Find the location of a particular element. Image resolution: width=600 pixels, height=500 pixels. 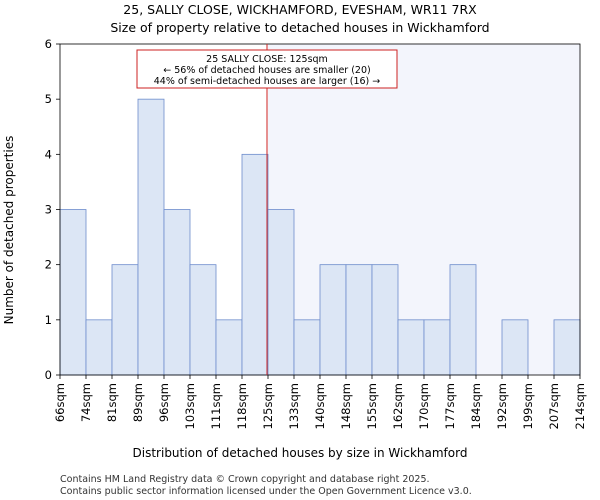

x-tick-label: 89sqm is located at coordinates (138, 402).